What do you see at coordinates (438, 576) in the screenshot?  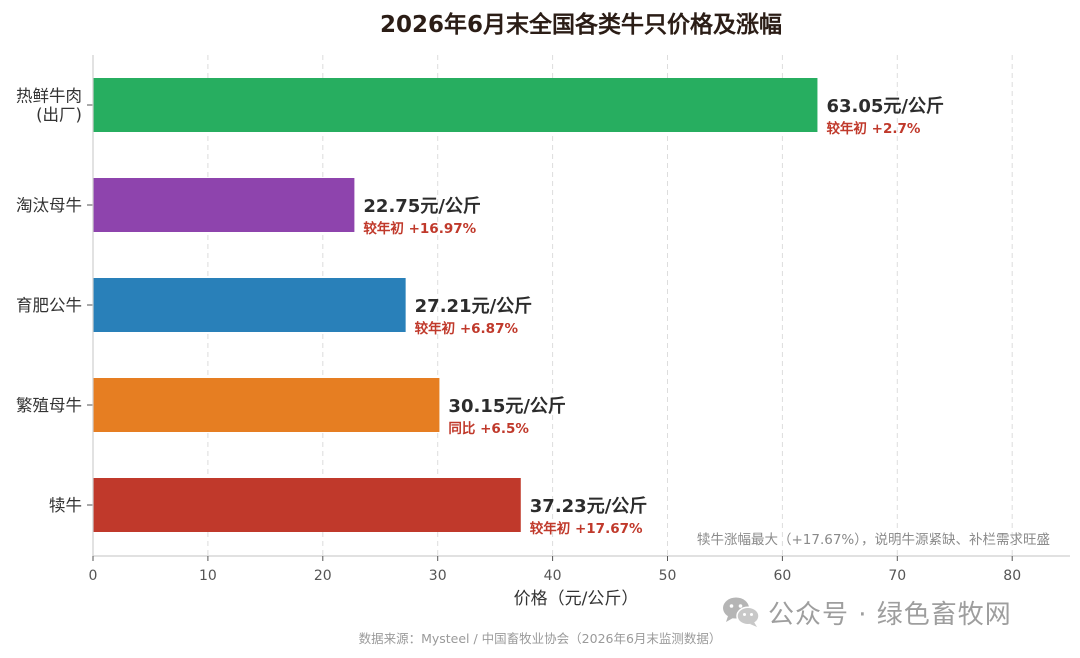 I see `x-tick-label: 30` at bounding box center [438, 576].